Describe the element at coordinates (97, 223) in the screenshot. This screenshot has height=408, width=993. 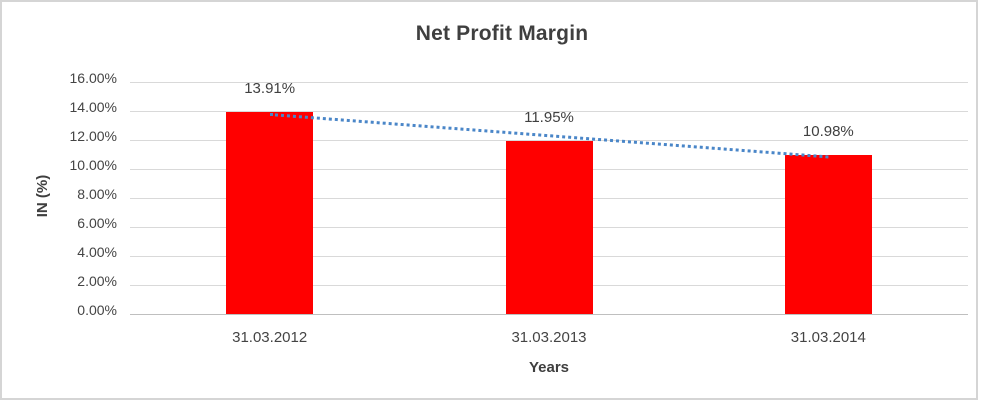
I see `y-tick-label: 6.00%` at that location.